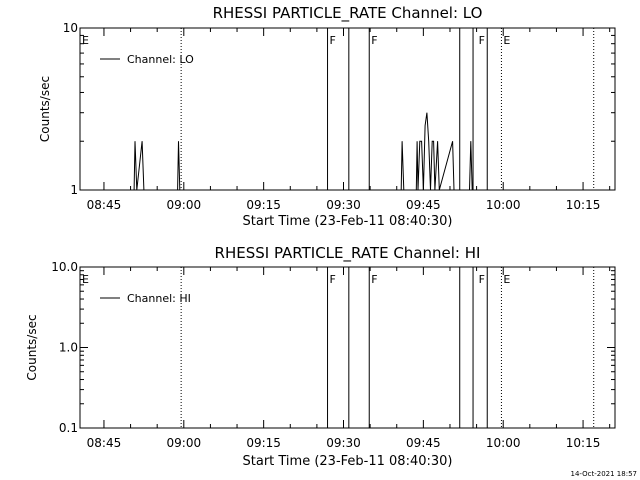 Image resolution: width=640 pixels, height=480 pixels. Describe the element at coordinates (68, 348) in the screenshot. I see `y-tick-label: 1.0` at that location.